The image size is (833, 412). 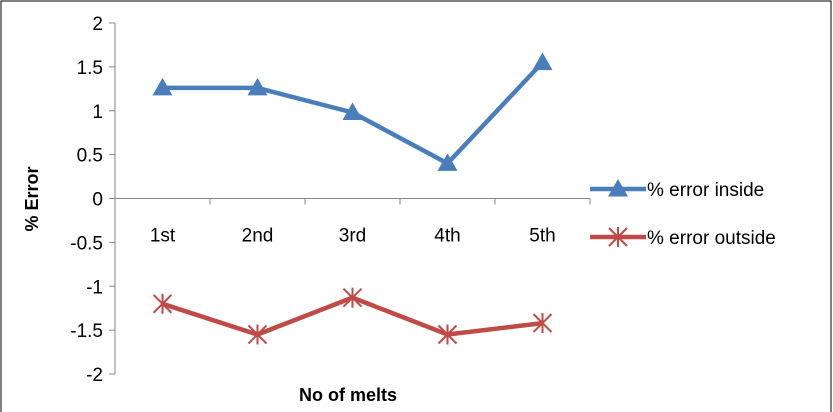 I want to click on y-tick-label: 0.5, so click(x=90, y=156).